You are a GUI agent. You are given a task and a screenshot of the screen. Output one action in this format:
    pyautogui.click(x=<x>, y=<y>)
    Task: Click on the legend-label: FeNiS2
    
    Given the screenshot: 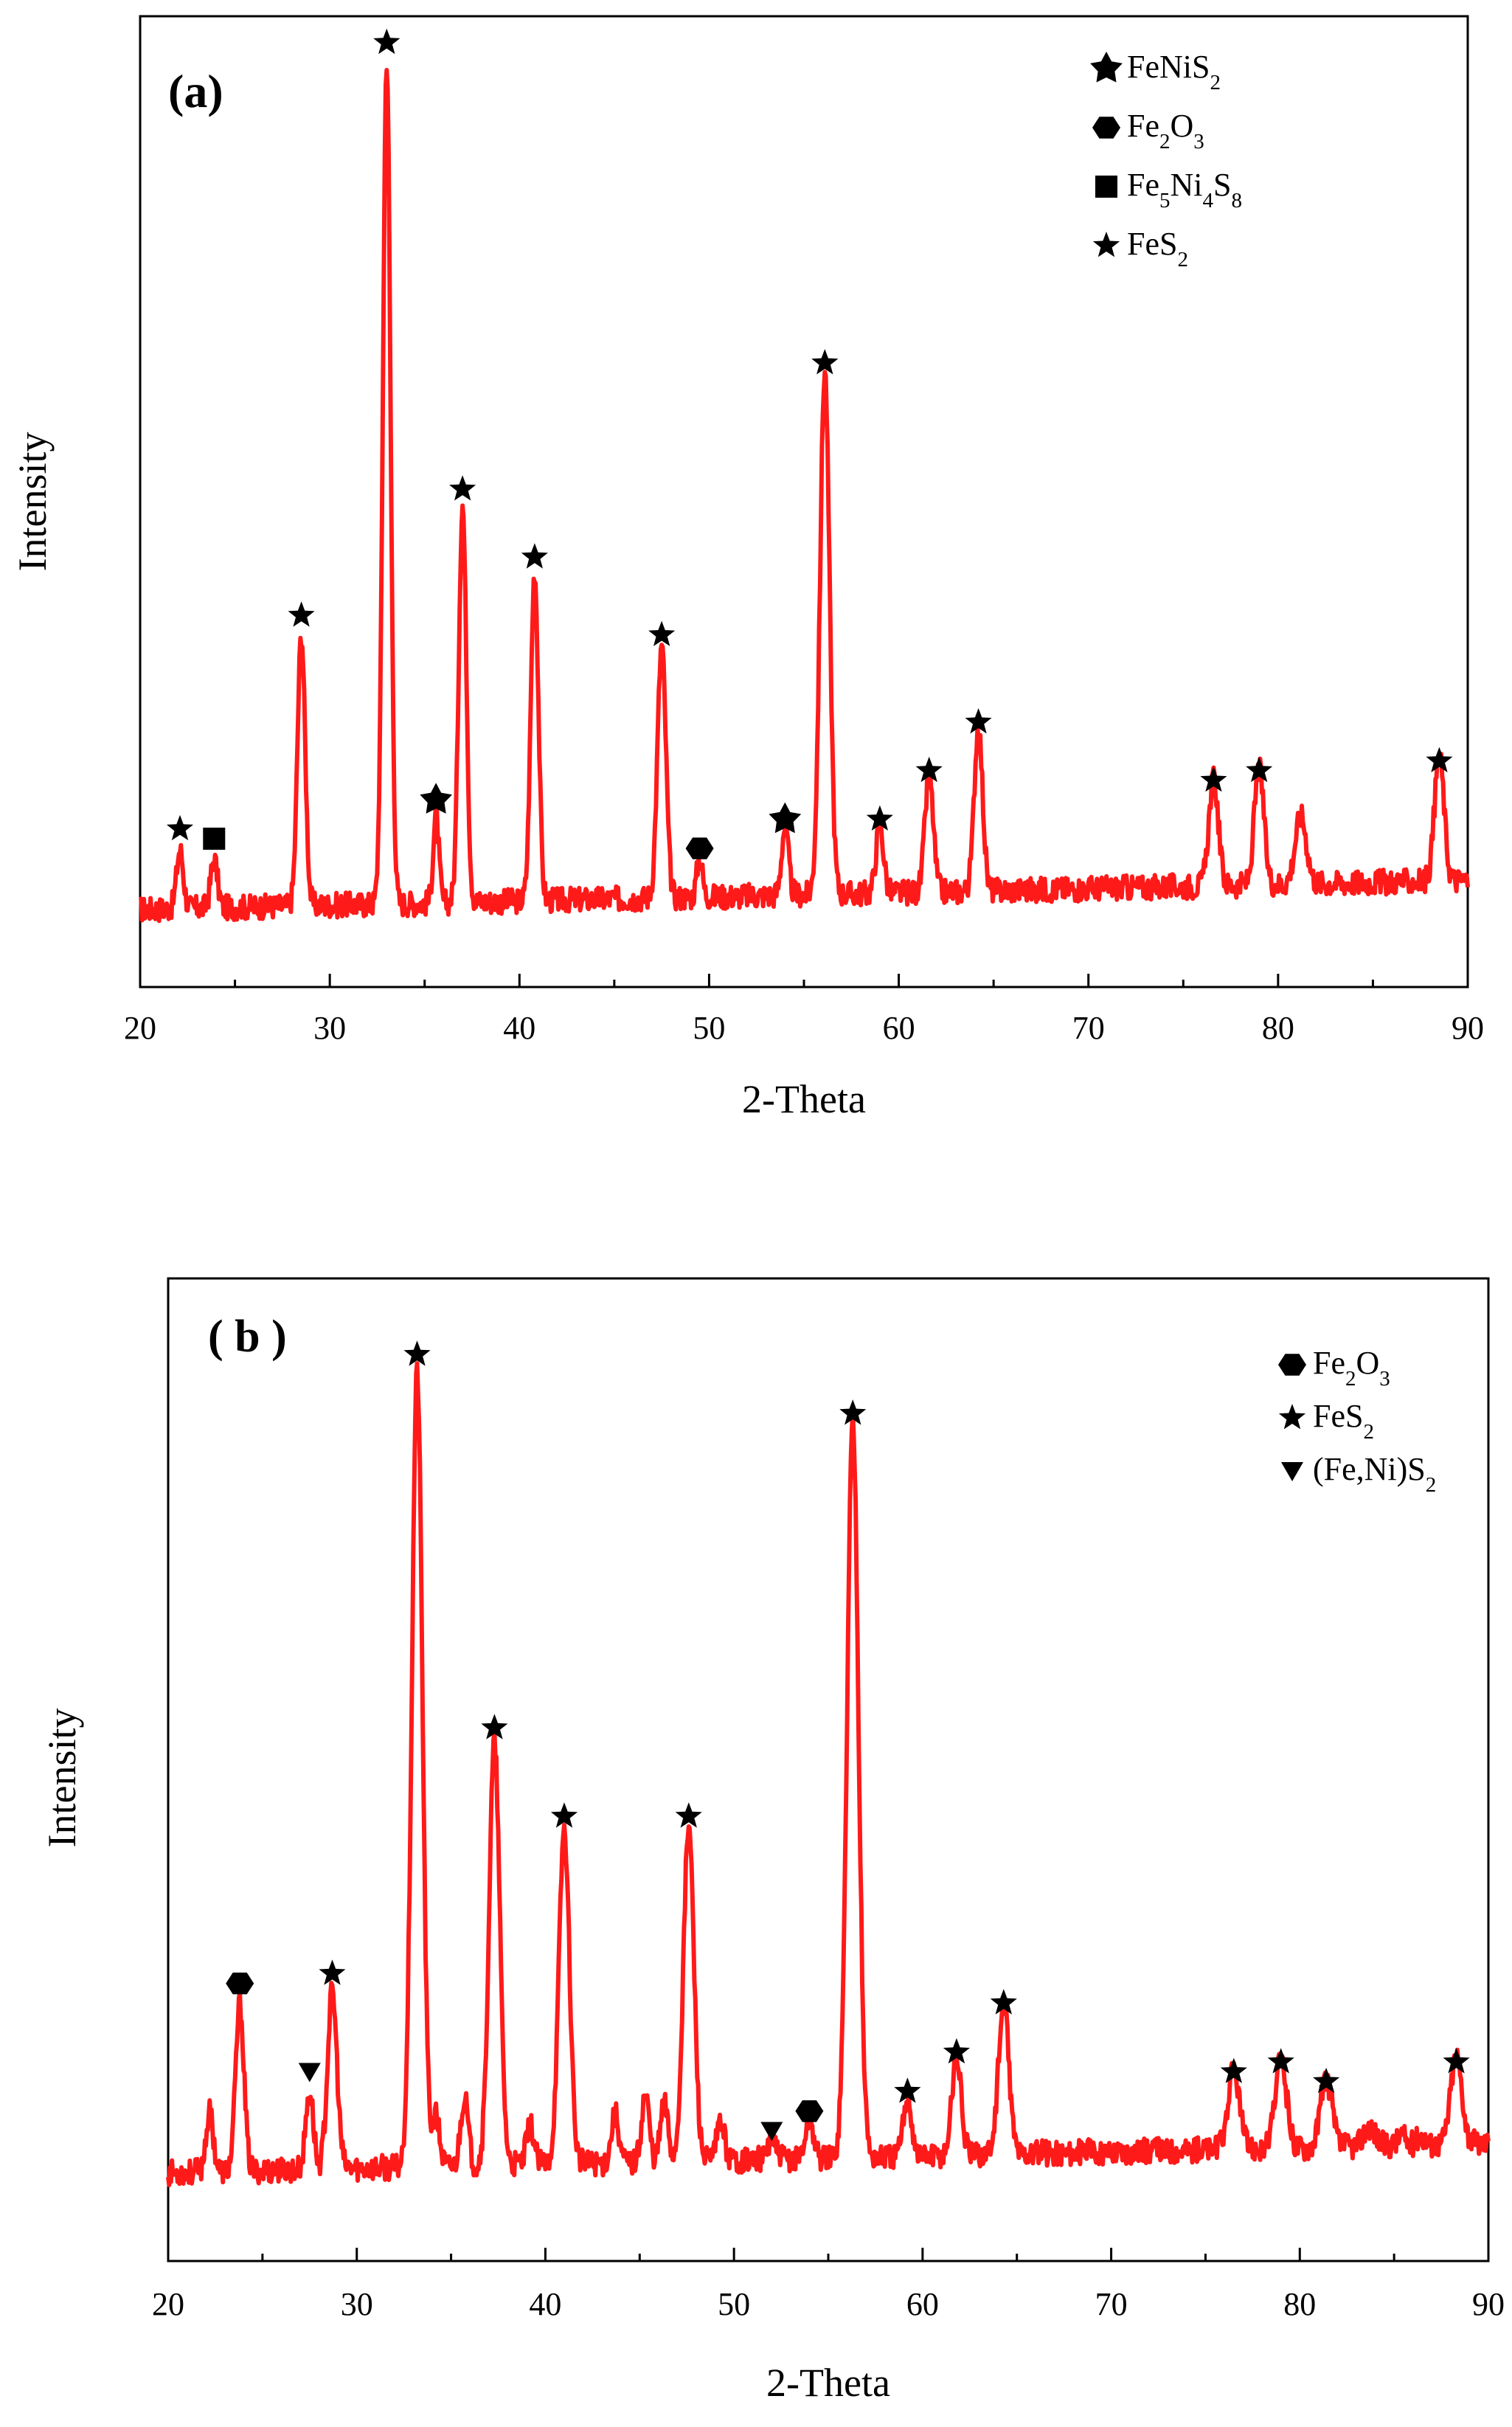 What is the action you would take?
    pyautogui.click(x=1174, y=71)
    